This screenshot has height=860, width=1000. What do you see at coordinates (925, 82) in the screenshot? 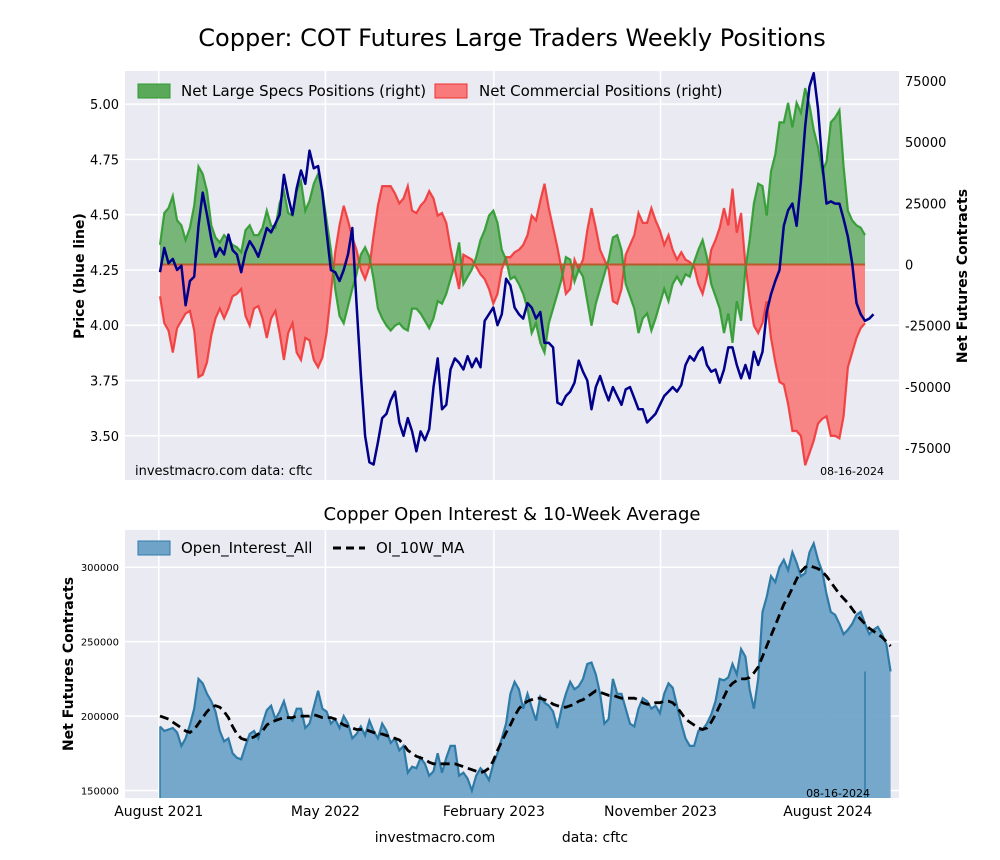
I see `contracts-tick-label-6: 75000` at bounding box center [925, 82].